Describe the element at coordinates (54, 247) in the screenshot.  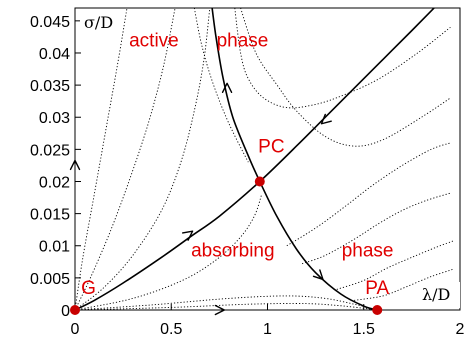
I see `y-tick-label: 0.01` at that location.